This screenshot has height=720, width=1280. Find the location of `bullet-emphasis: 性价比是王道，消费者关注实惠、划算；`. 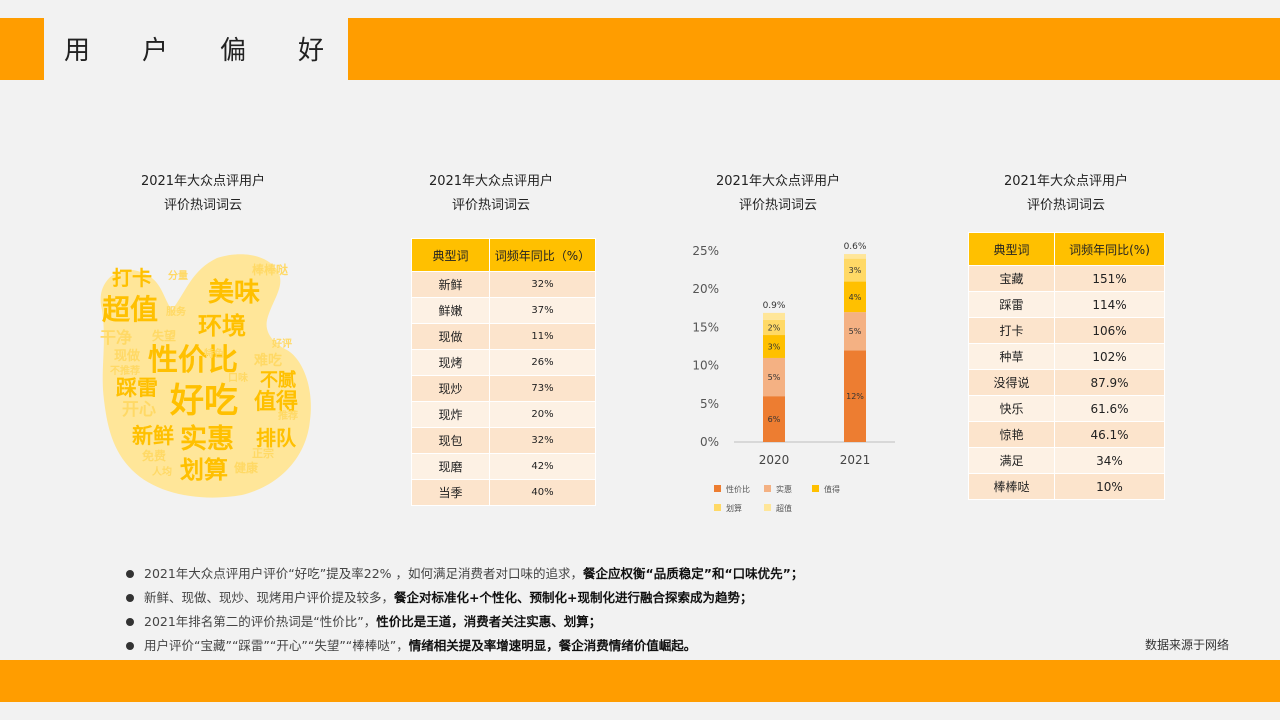

bullet-emphasis: 性价比是王道，消费者关注实惠、划算； is located at coordinates (489, 621).